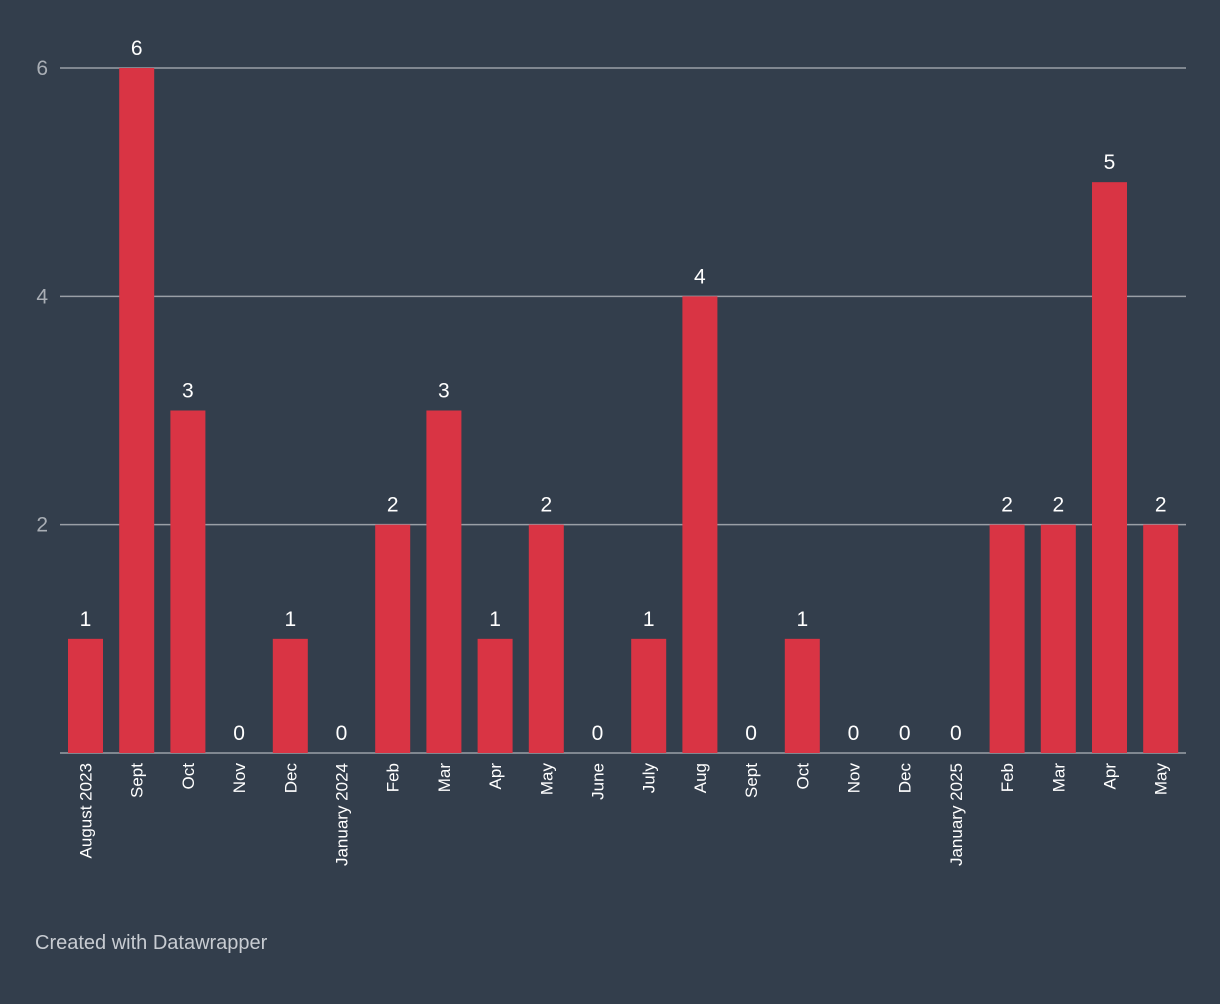 The height and width of the screenshot is (1004, 1220). Describe the element at coordinates (151, 943) in the screenshot. I see `footer-credit: Created with Datawrapper` at that location.